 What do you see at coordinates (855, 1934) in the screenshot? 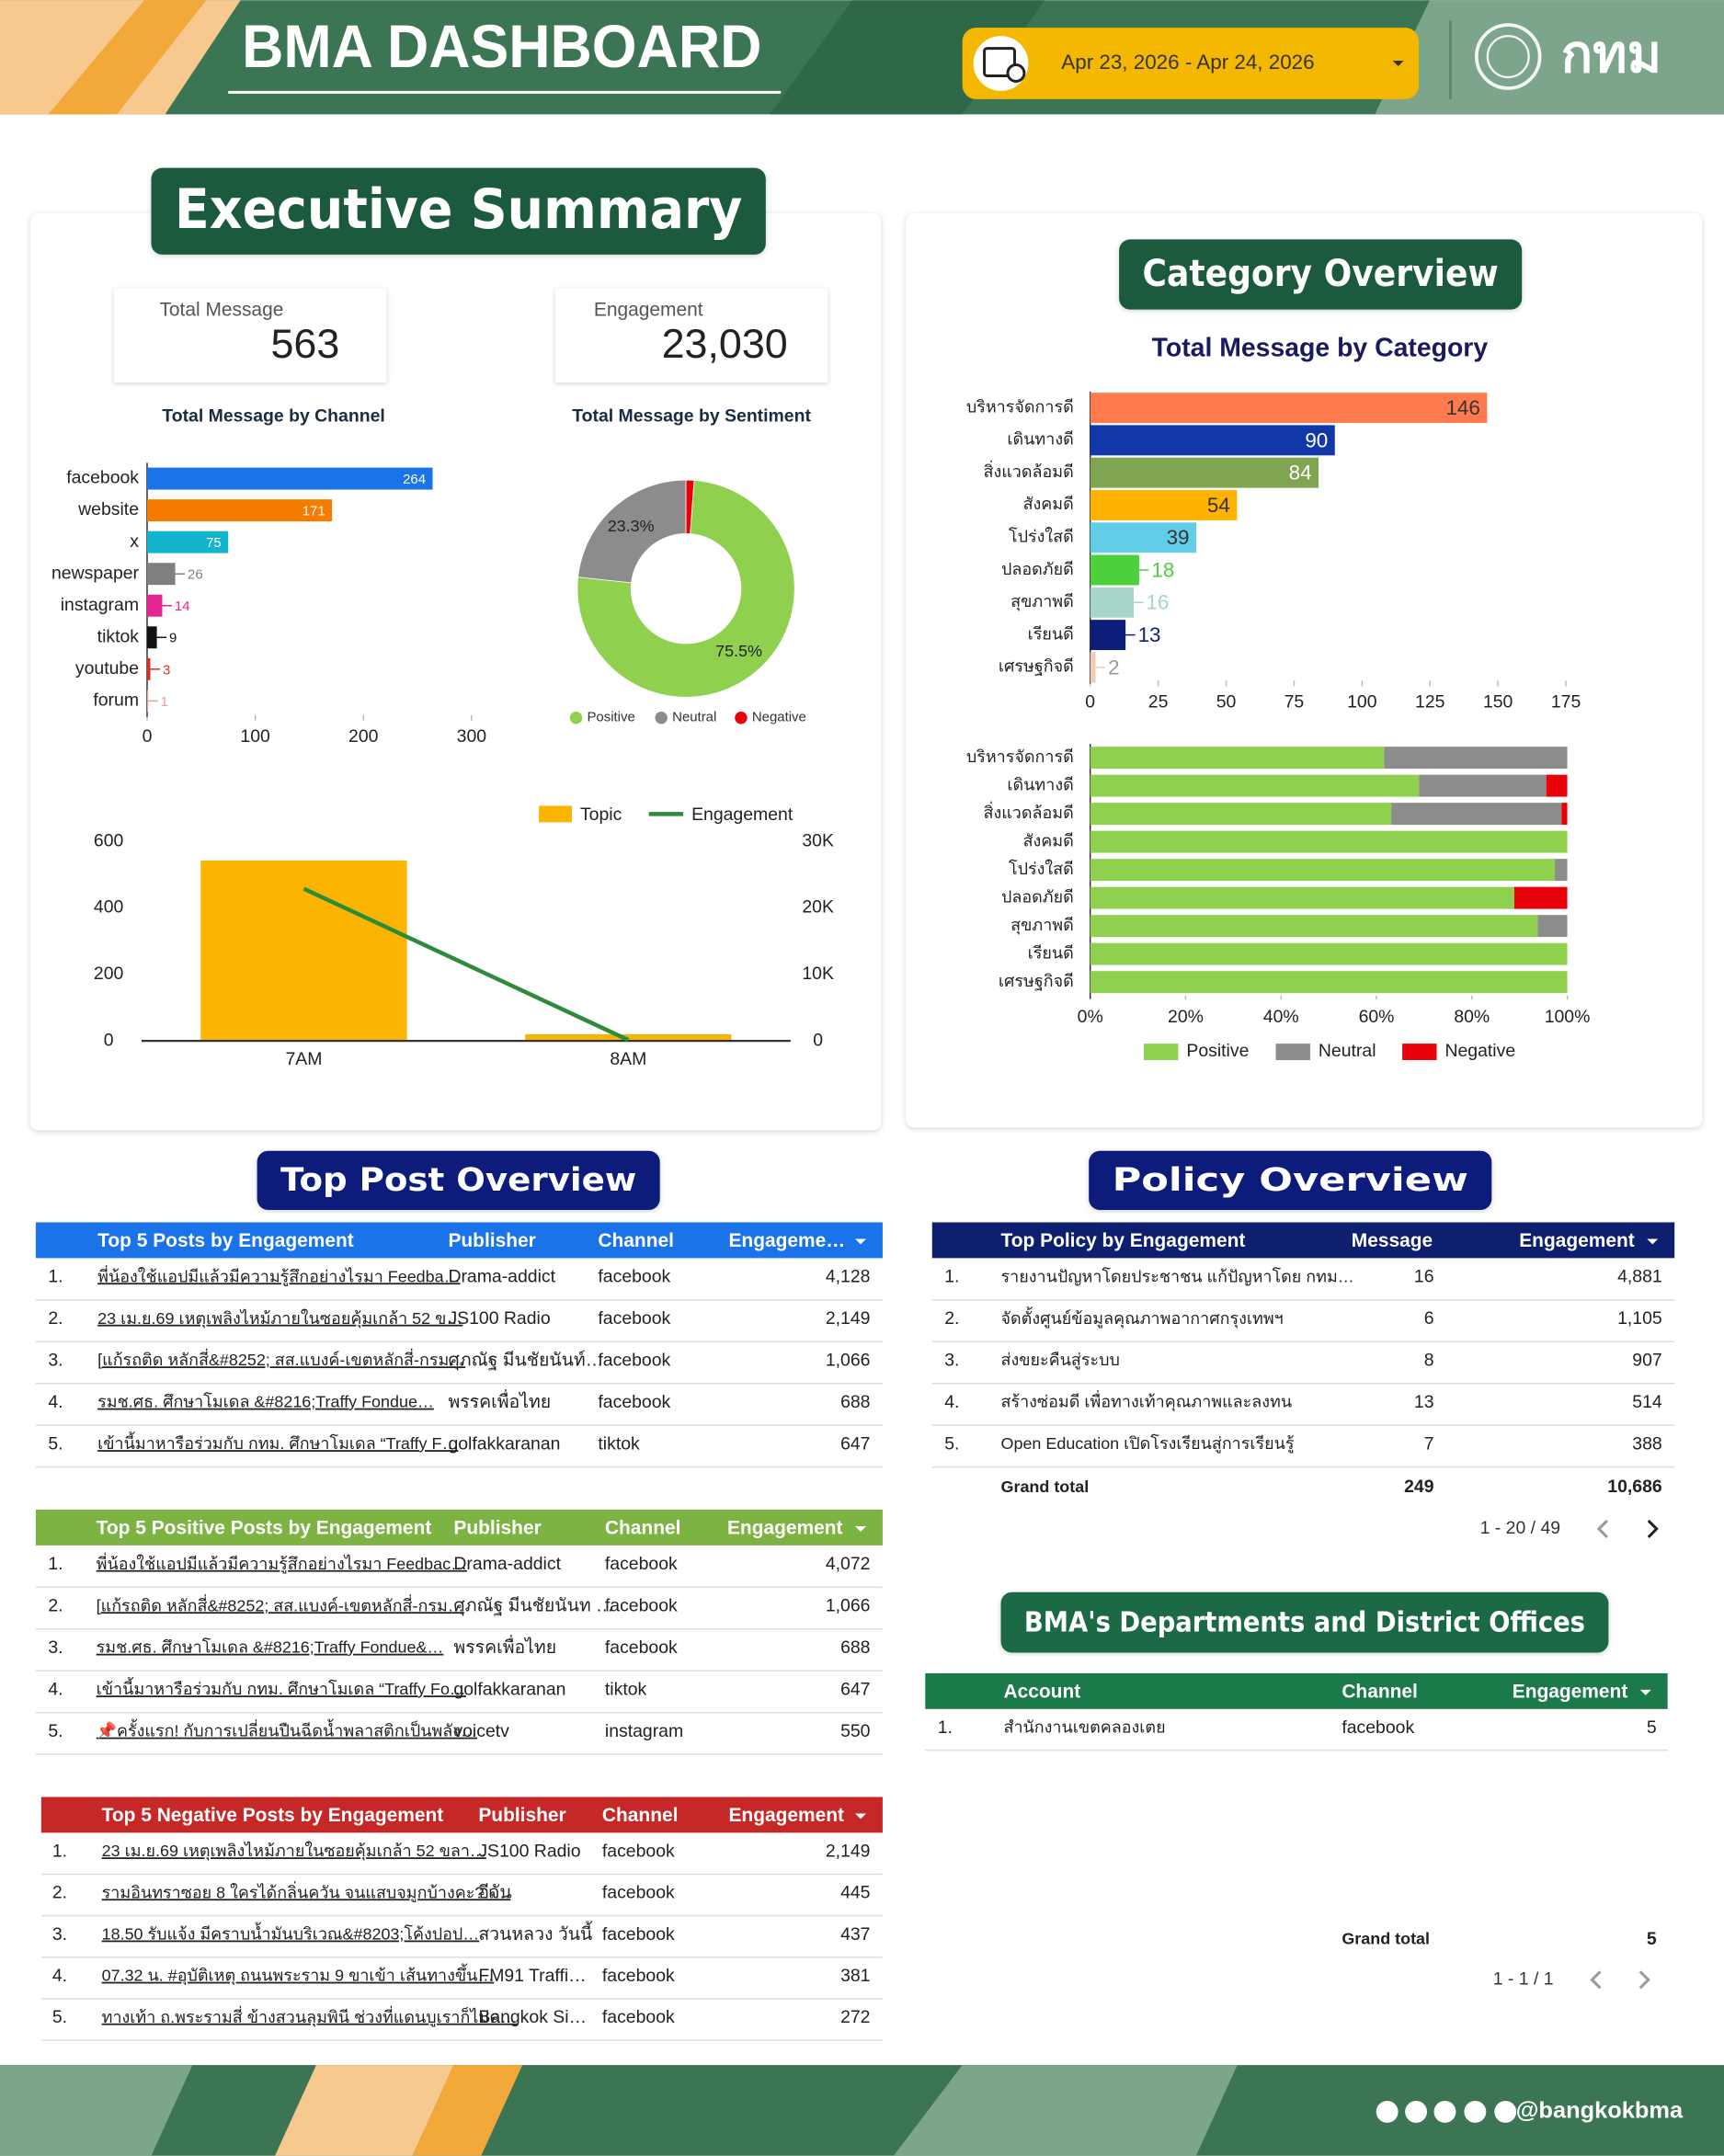
I see `table-cell: 437` at bounding box center [855, 1934].